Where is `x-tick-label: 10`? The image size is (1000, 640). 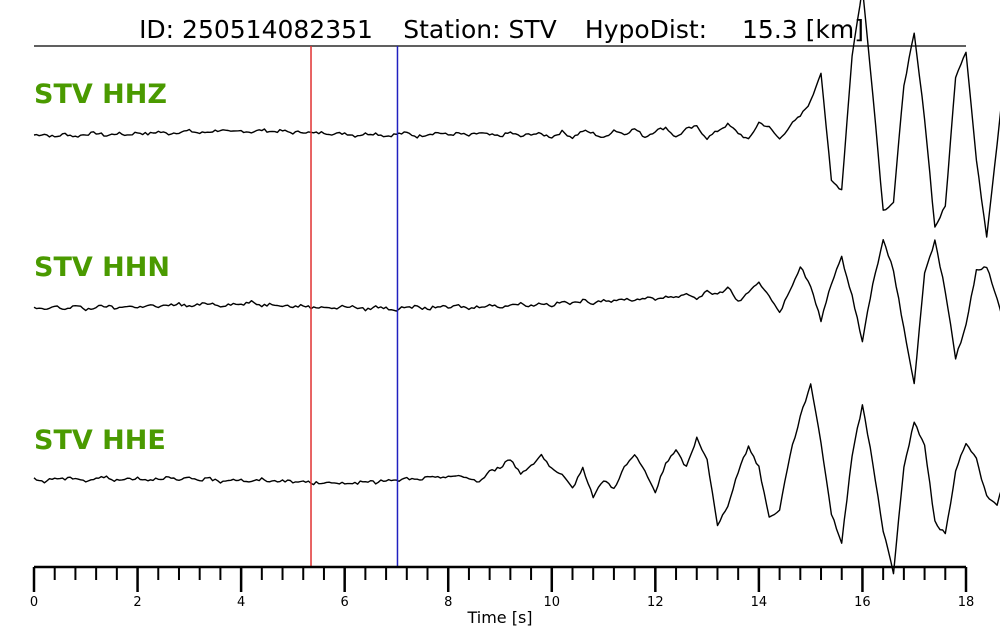
x-tick-label: 10 is located at coordinates (552, 602).